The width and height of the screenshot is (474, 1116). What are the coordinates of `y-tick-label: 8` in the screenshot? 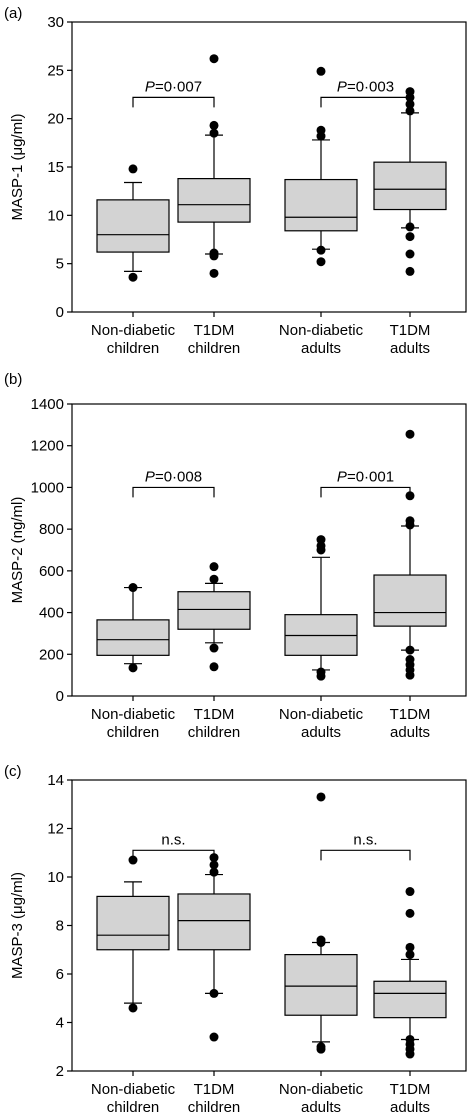 It's located at (60, 926).